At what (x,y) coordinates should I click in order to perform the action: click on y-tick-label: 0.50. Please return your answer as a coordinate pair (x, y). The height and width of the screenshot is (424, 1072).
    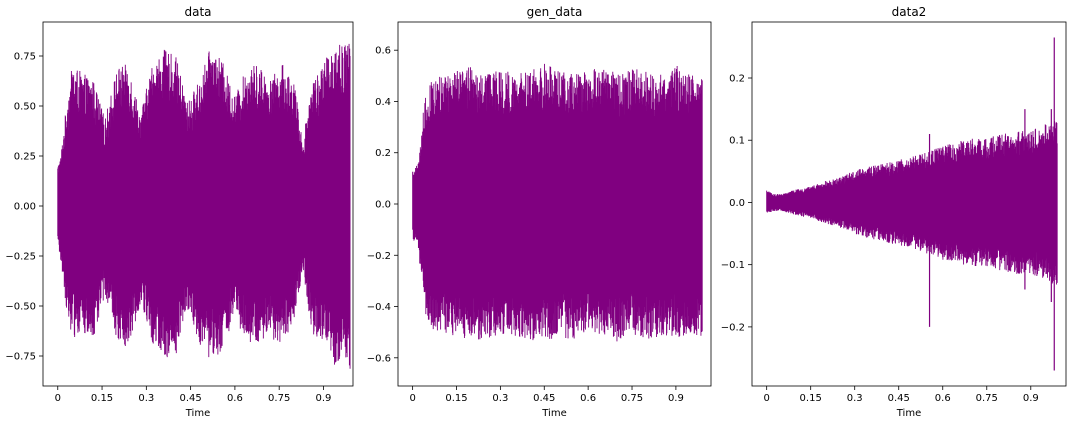
    Looking at the image, I should click on (25, 107).